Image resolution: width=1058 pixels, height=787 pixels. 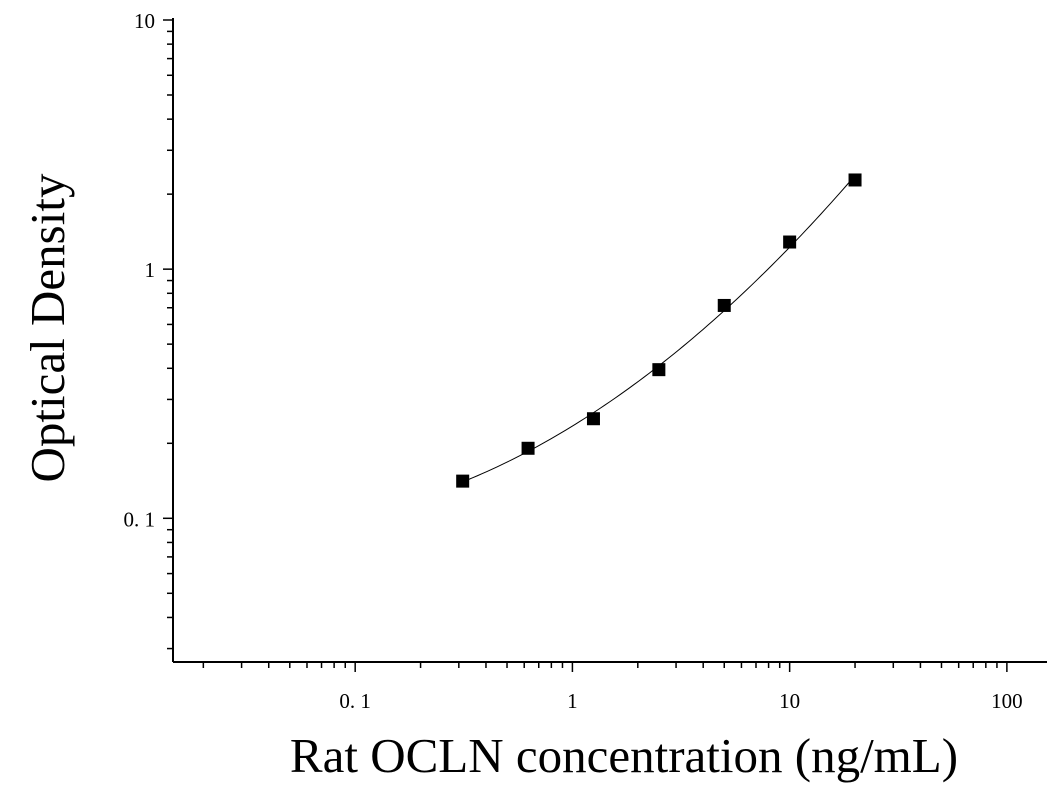 What do you see at coordinates (789, 701) in the screenshot?
I see `x-tick-label: 10` at bounding box center [789, 701].